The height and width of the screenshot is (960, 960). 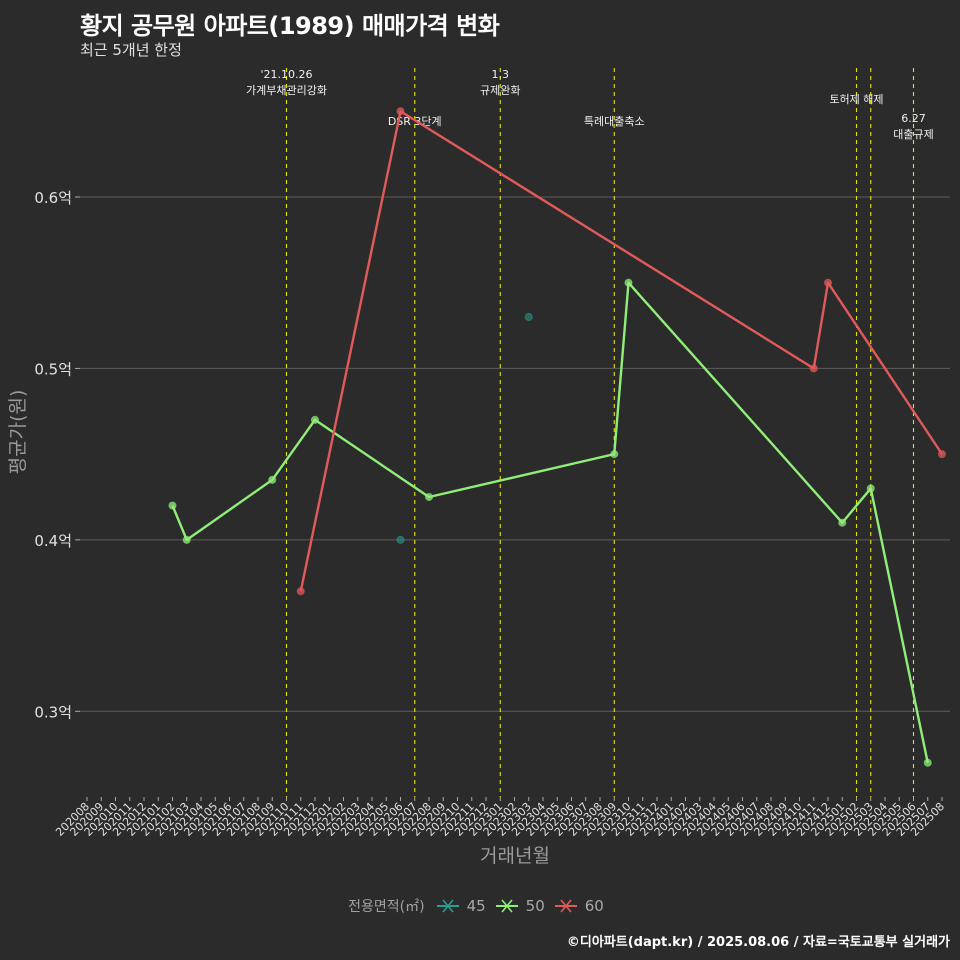 What do you see at coordinates (578, 906) in the screenshot?
I see `legend-item-60: 60` at bounding box center [578, 906].